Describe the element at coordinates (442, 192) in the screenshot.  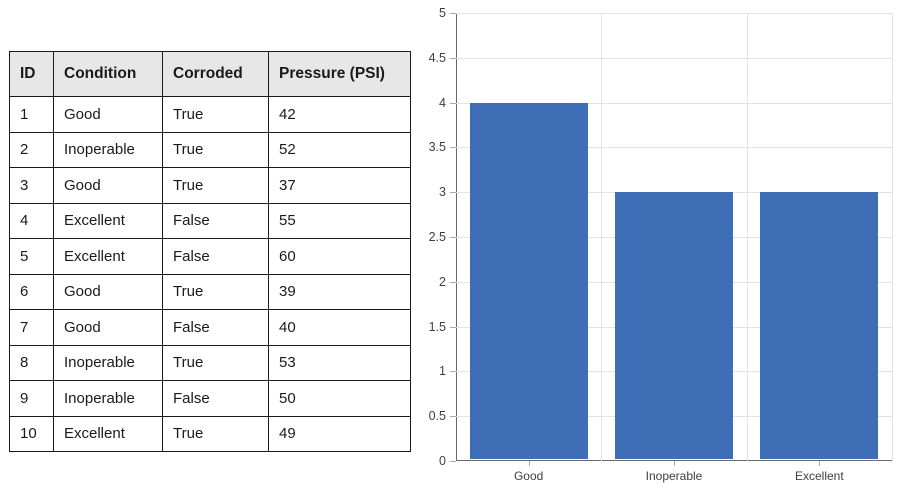
I see `y-axis-tick-label: 3` at that location.